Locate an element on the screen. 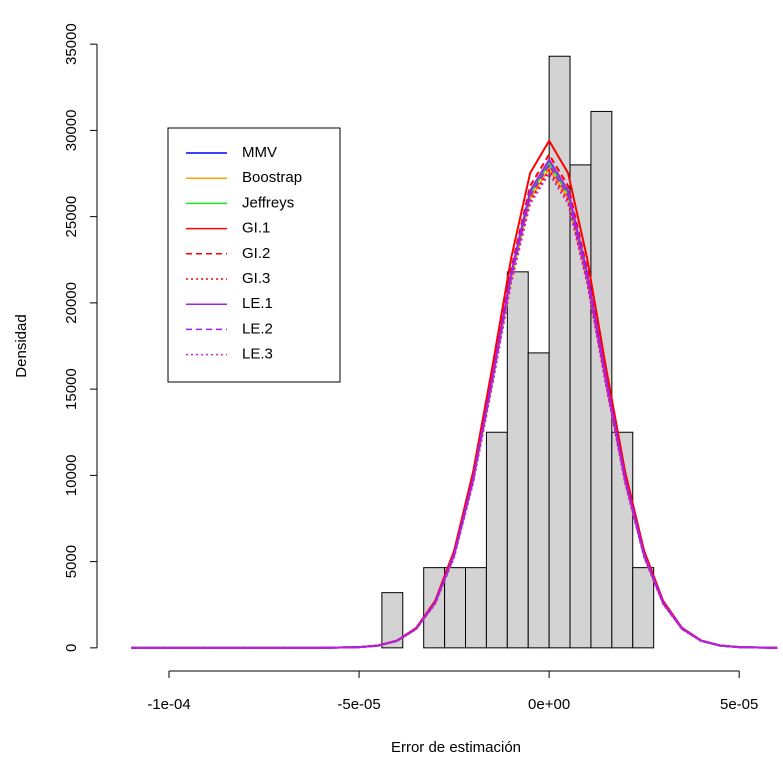 The height and width of the screenshot is (769, 783). x-tick-label: -1e-04 is located at coordinates (168, 704).